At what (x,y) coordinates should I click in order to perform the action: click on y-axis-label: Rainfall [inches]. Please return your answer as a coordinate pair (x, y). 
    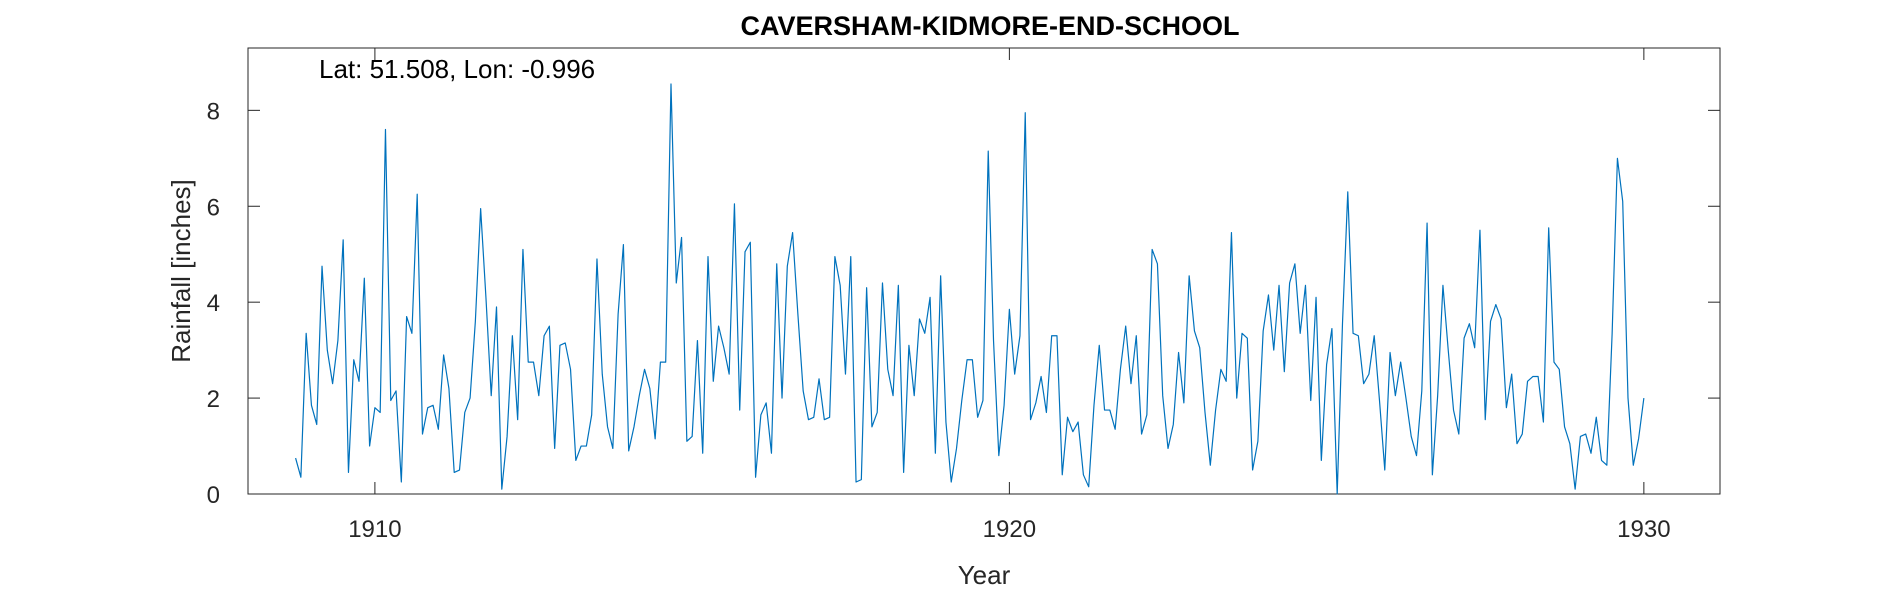
    Looking at the image, I should click on (181, 271).